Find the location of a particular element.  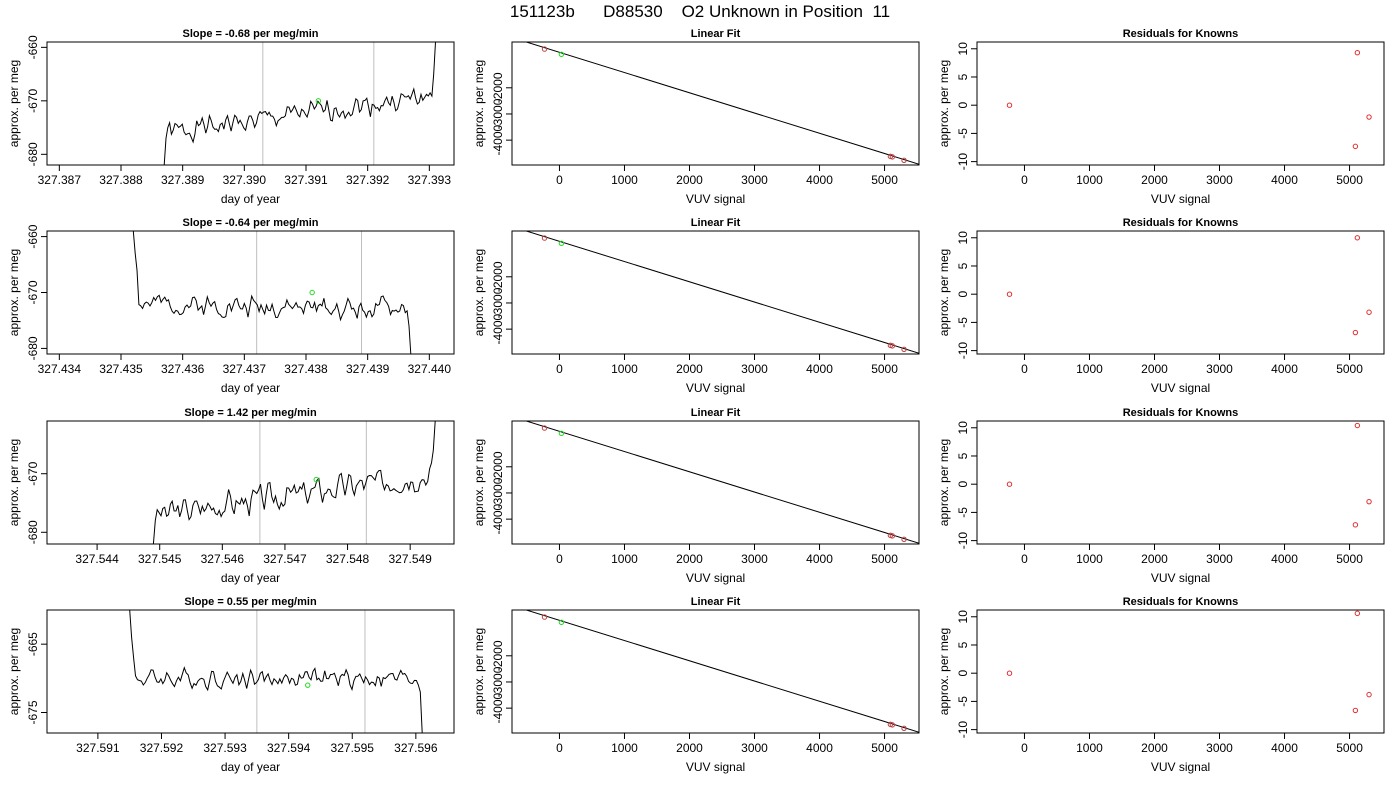

x-tick-label: 327.392 is located at coordinates (368, 180).